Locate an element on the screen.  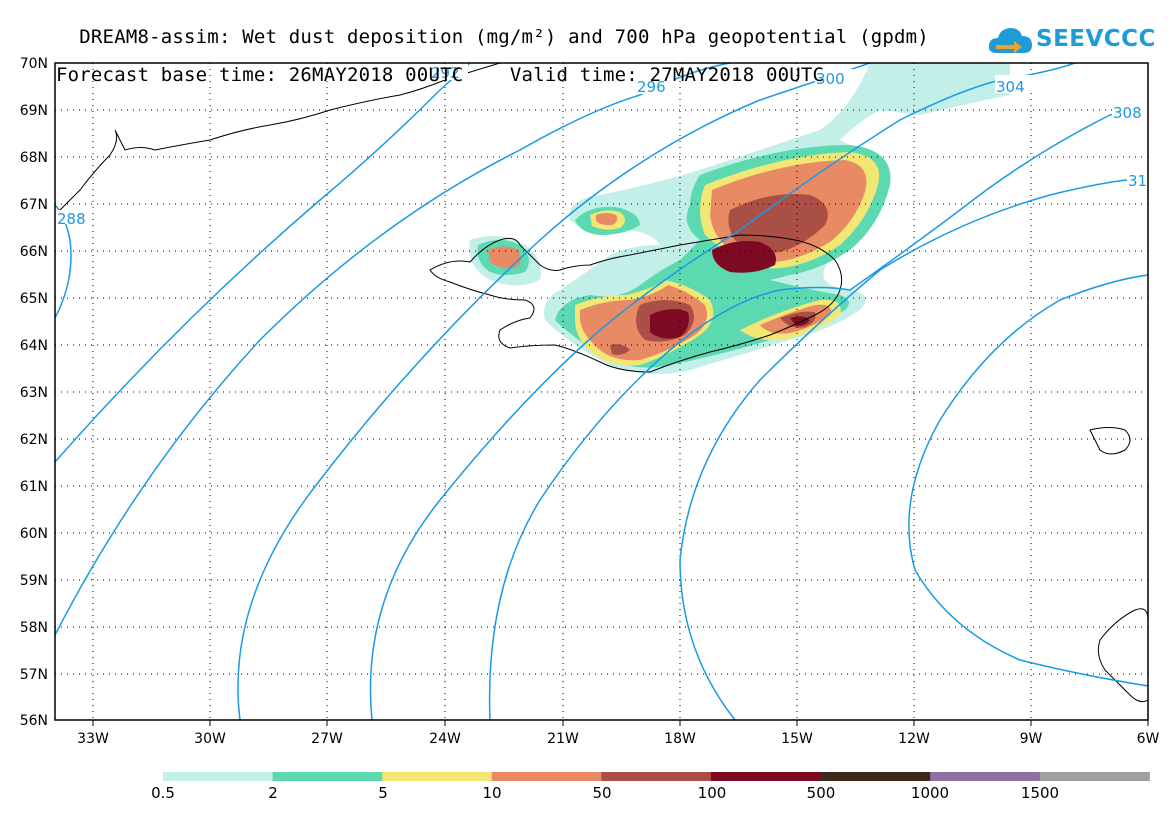
lat-label: 61N is located at coordinates (34, 487).